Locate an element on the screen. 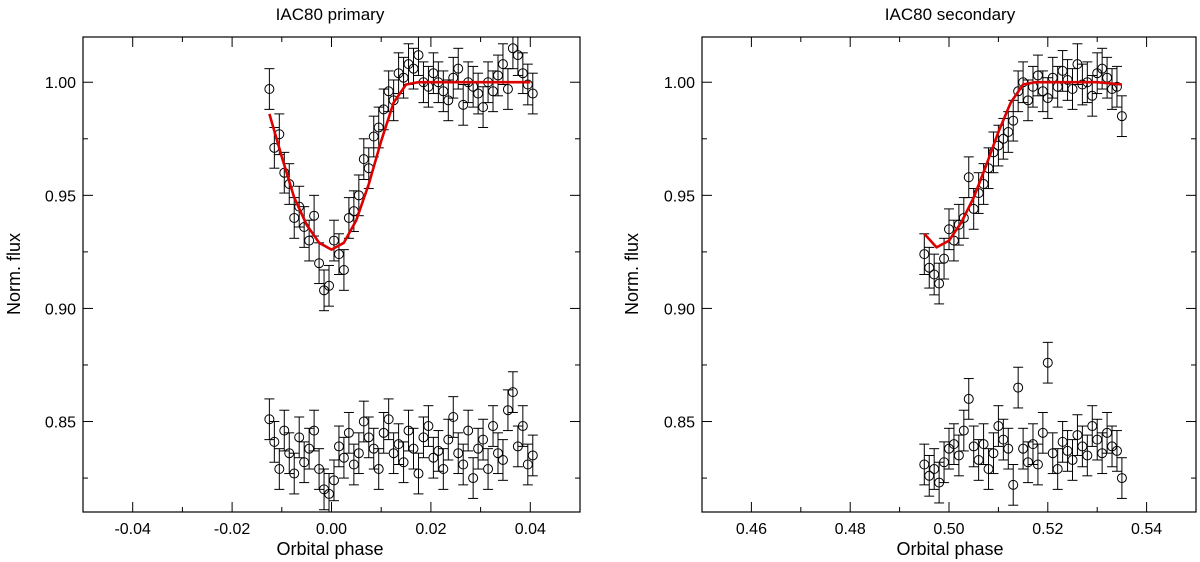 This screenshot has height=562, width=1200. x-tick-label: 0.54 is located at coordinates (1146, 529).